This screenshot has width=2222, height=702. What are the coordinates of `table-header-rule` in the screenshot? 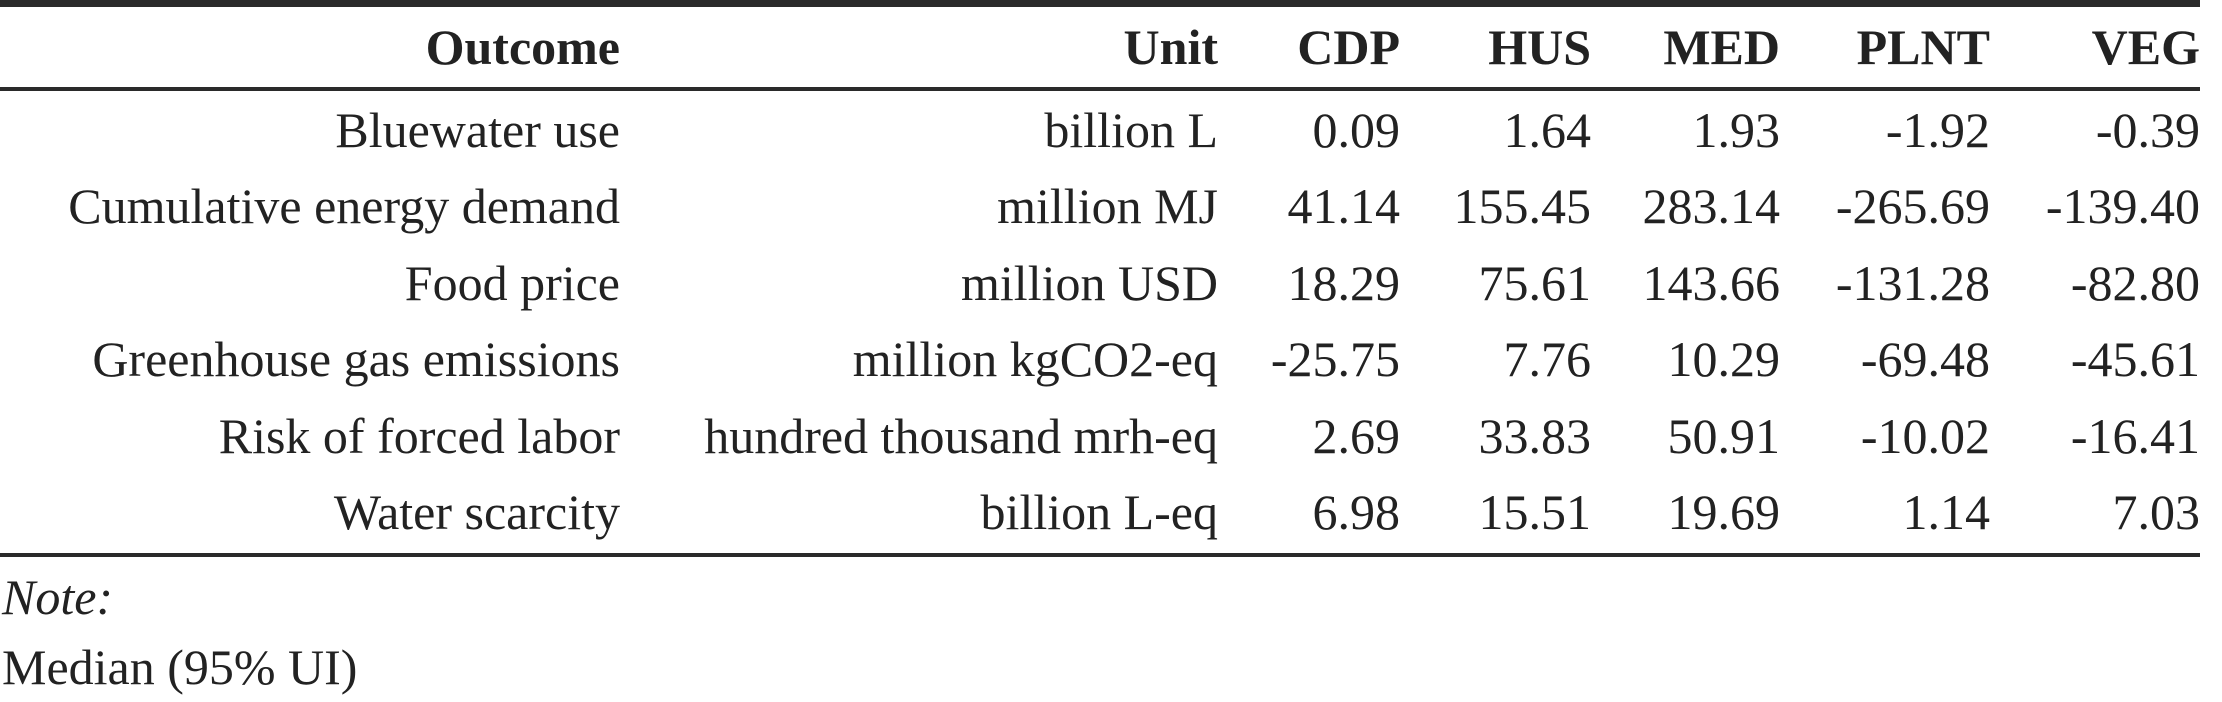 It's located at (1100, 89).